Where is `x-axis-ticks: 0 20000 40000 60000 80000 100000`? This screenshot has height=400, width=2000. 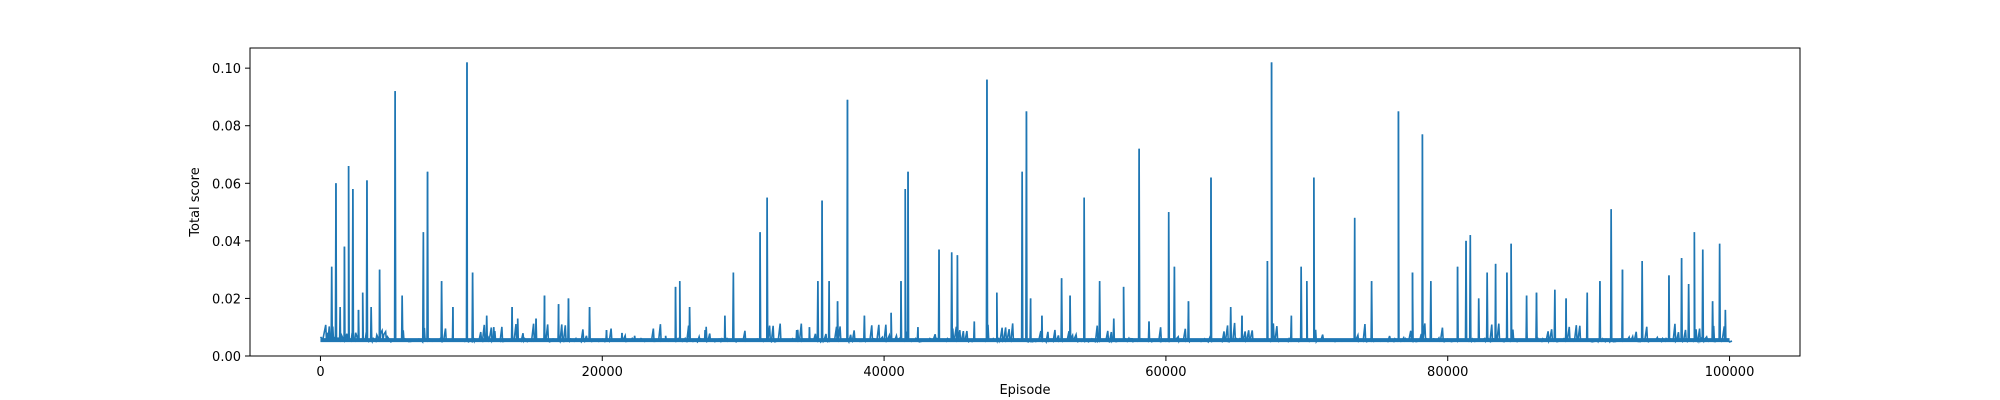
x-axis-ticks: 0 20000 40000 60000 80000 100000 is located at coordinates (1035, 368).